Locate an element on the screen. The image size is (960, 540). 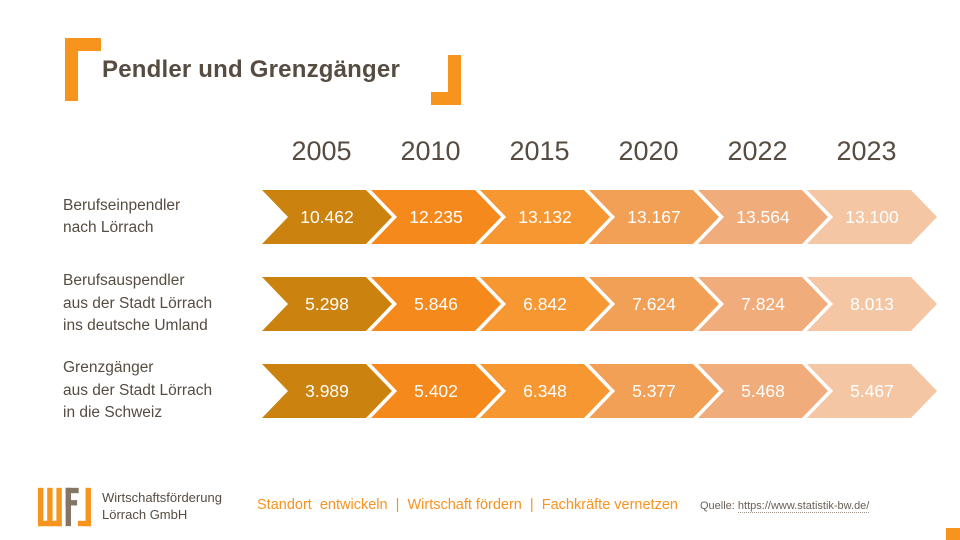
years-row: 2005 2010 2015 2020 2022 2023 is located at coordinates (594, 151).